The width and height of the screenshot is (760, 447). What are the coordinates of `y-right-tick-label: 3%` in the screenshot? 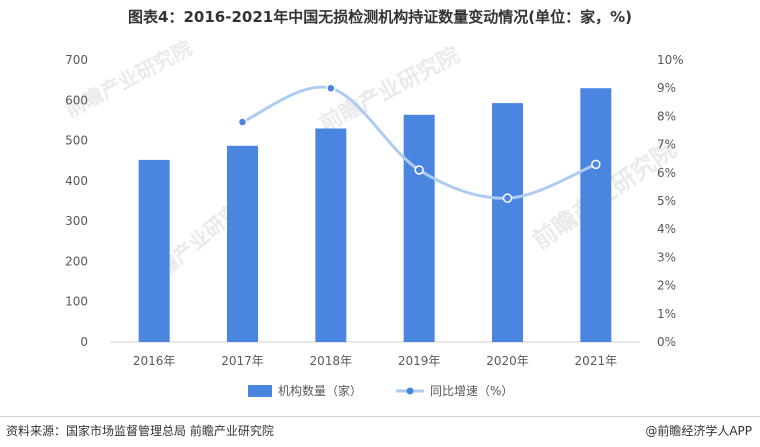 It's located at (666, 257).